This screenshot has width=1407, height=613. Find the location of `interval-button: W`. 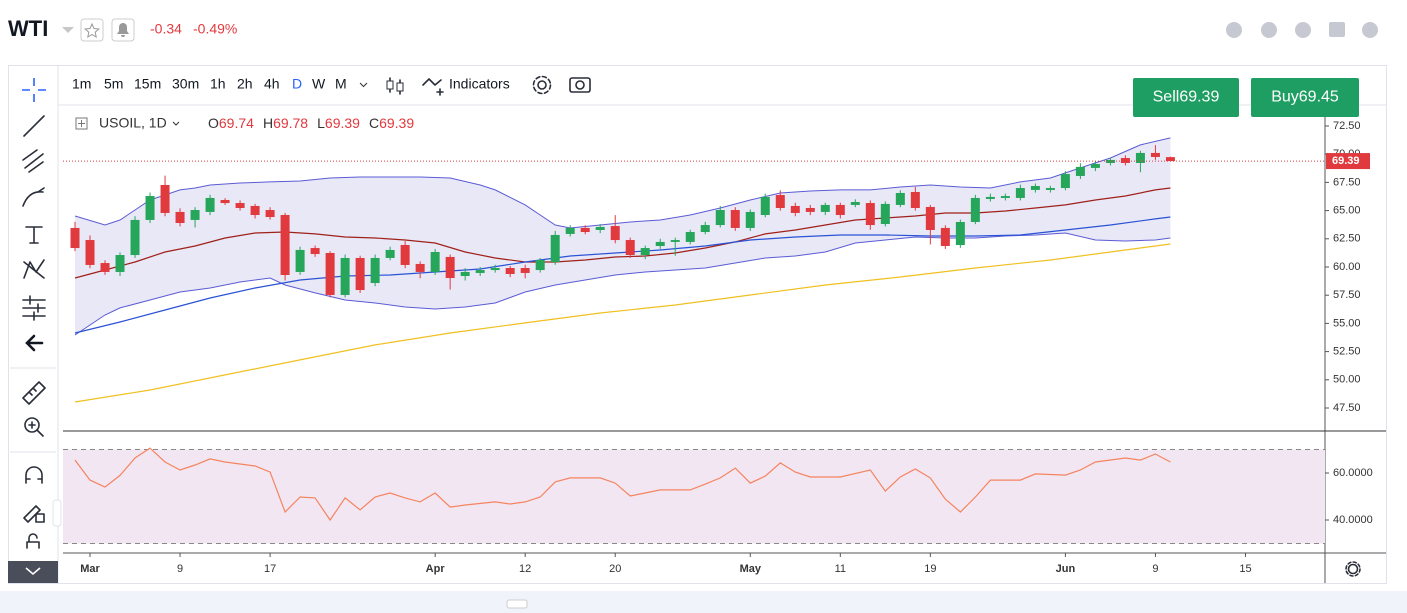

interval-button: W is located at coordinates (319, 84).